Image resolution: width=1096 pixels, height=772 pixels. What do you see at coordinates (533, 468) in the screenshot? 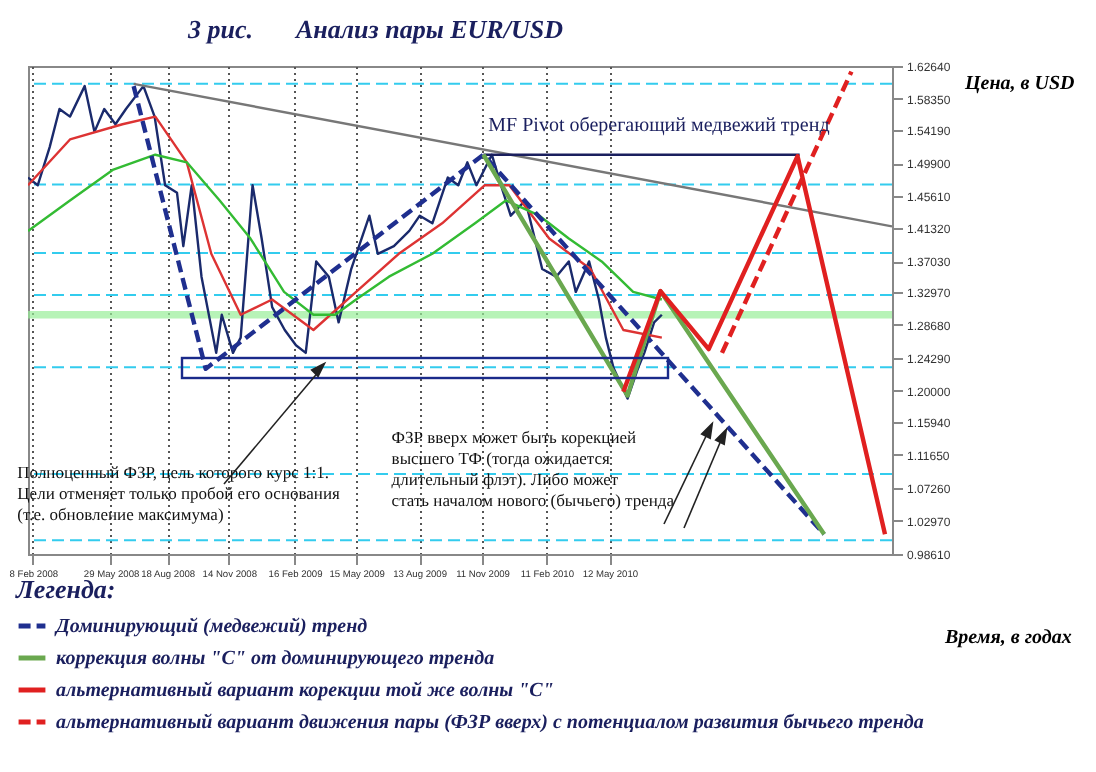
I see `annotation: ФЗР вверх может быть корекцией высшего ТФ (тогда ожидается длительный флэт). Либо может стать началом нового (бычьего) тренда` at bounding box center [533, 468].